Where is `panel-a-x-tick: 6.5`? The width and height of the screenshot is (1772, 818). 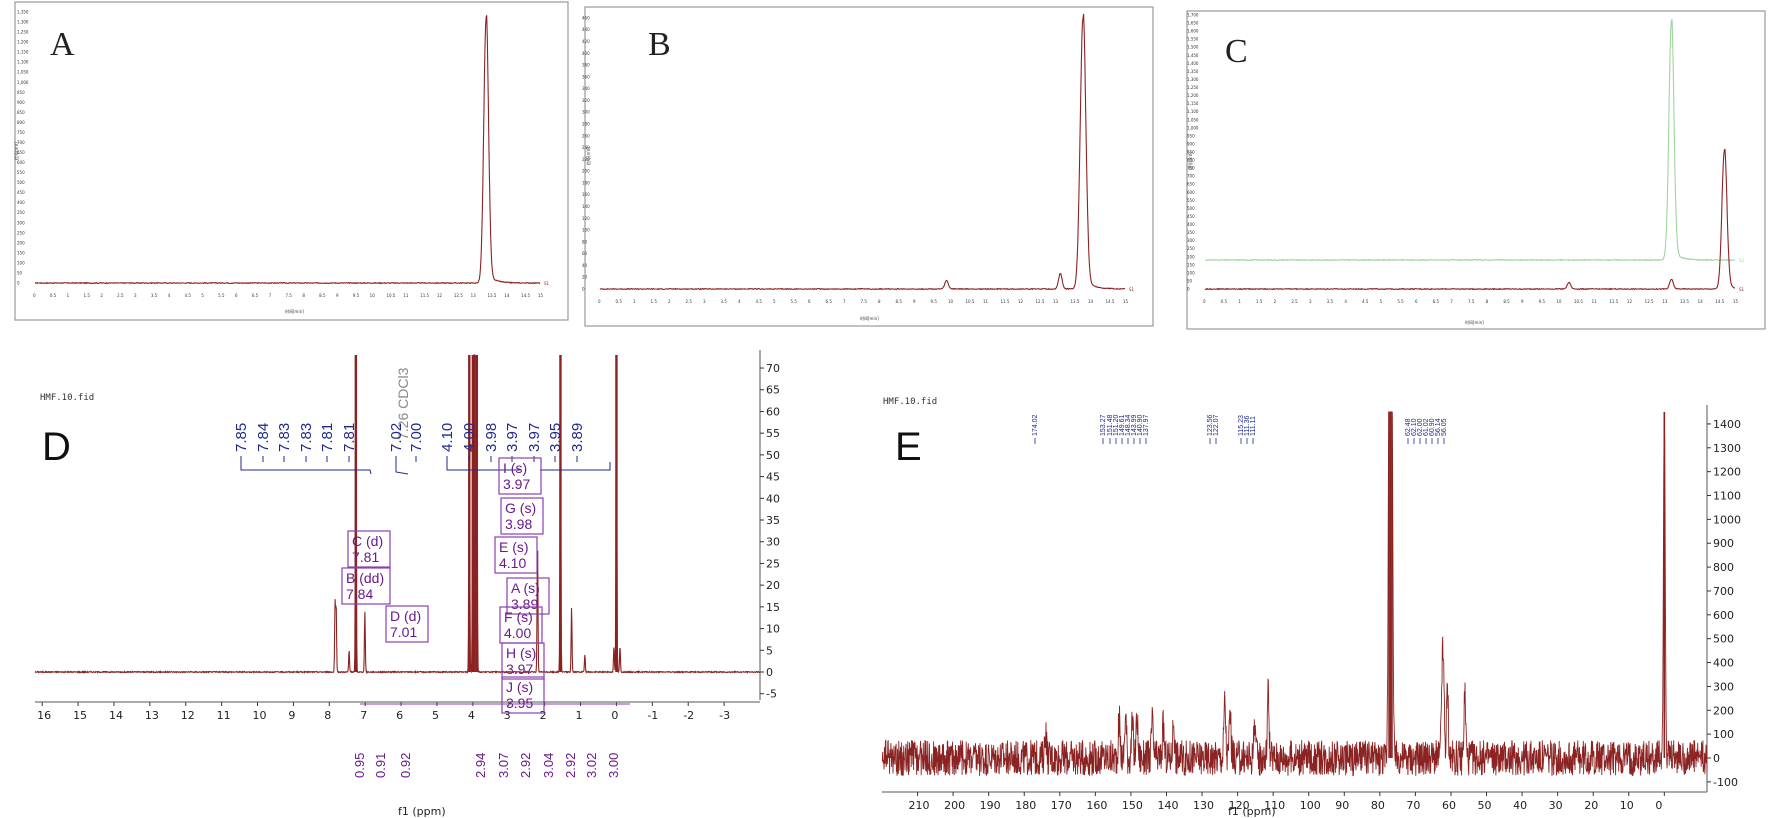 panel-a-x-tick: 6.5 is located at coordinates (255, 295).